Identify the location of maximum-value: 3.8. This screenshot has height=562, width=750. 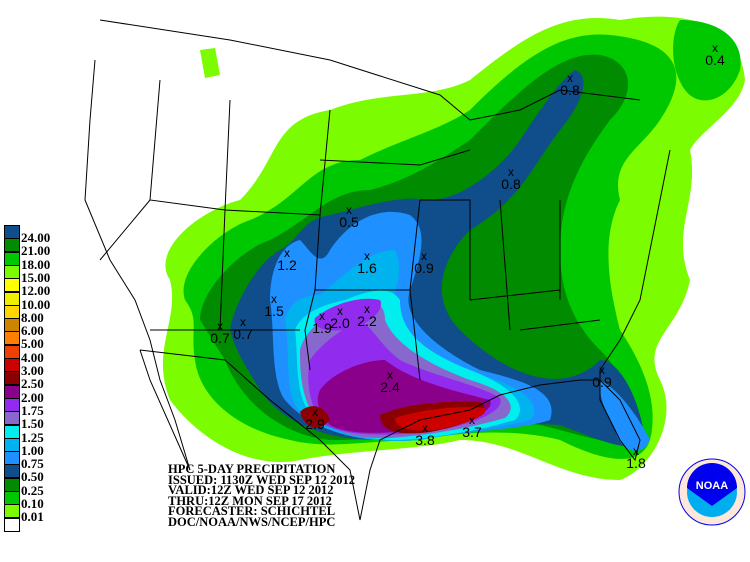
(425, 440).